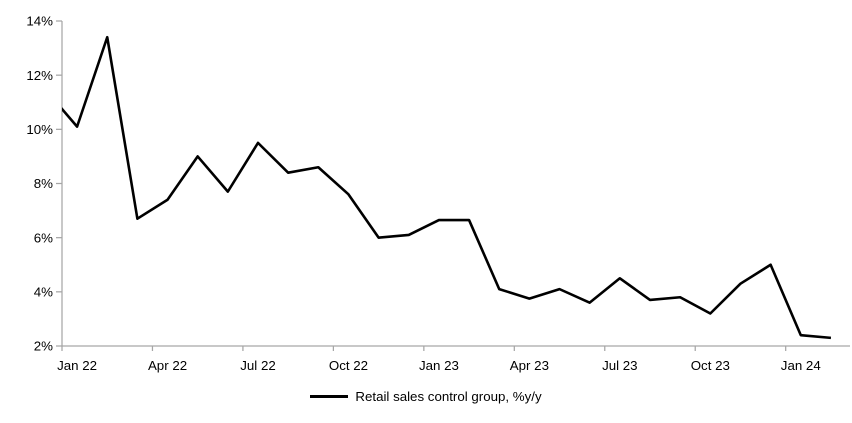 The height and width of the screenshot is (423, 852). What do you see at coordinates (77, 365) in the screenshot?
I see `x-axis-label: Jan 22` at bounding box center [77, 365].